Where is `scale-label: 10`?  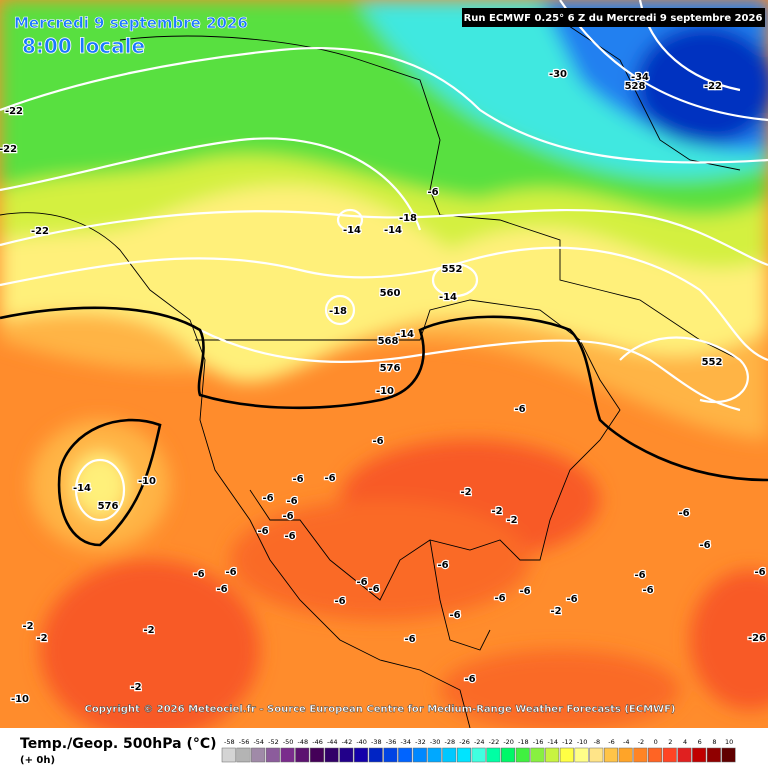
scale-label: 10 is located at coordinates (729, 742).